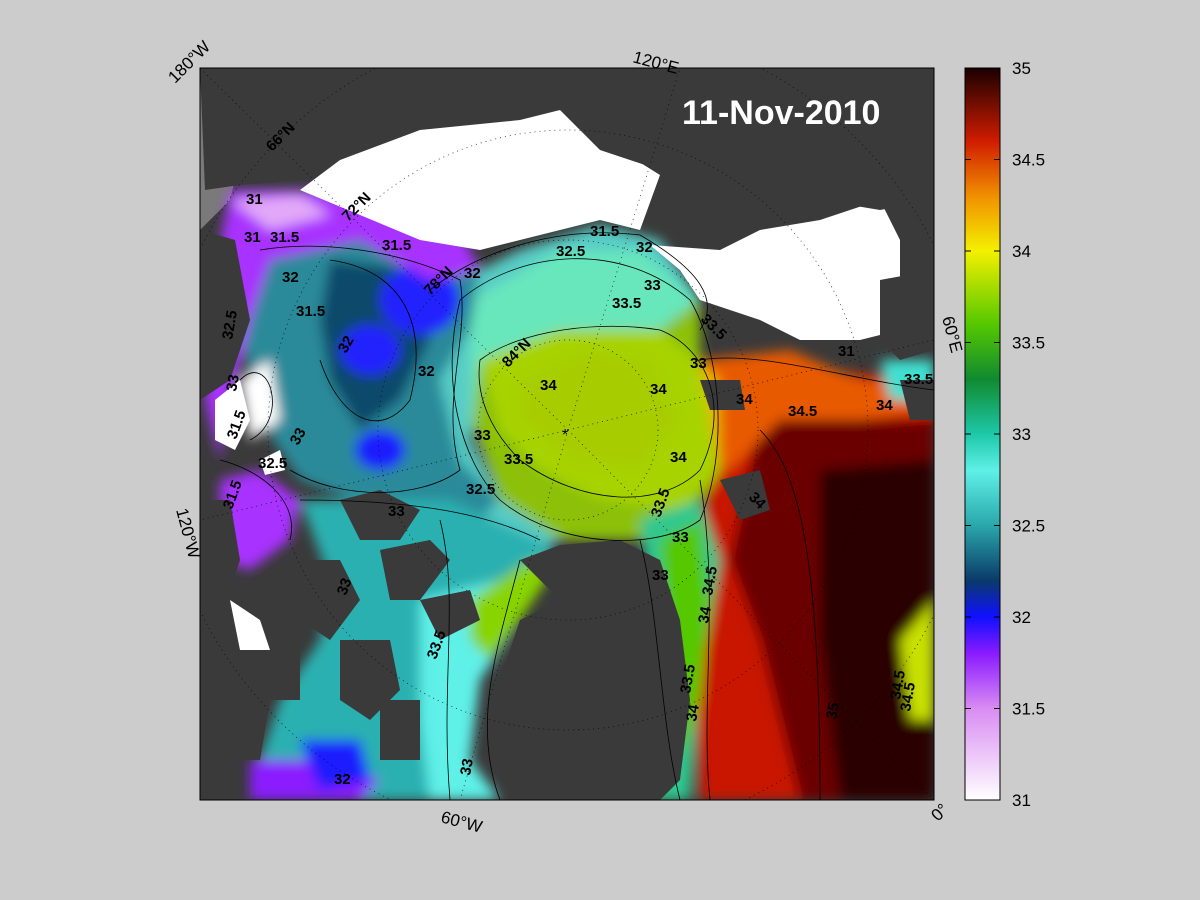 This screenshot has height=900, width=1200. What do you see at coordinates (1028, 343) in the screenshot?
I see `colorbar-tick-label: 33.5` at bounding box center [1028, 343].